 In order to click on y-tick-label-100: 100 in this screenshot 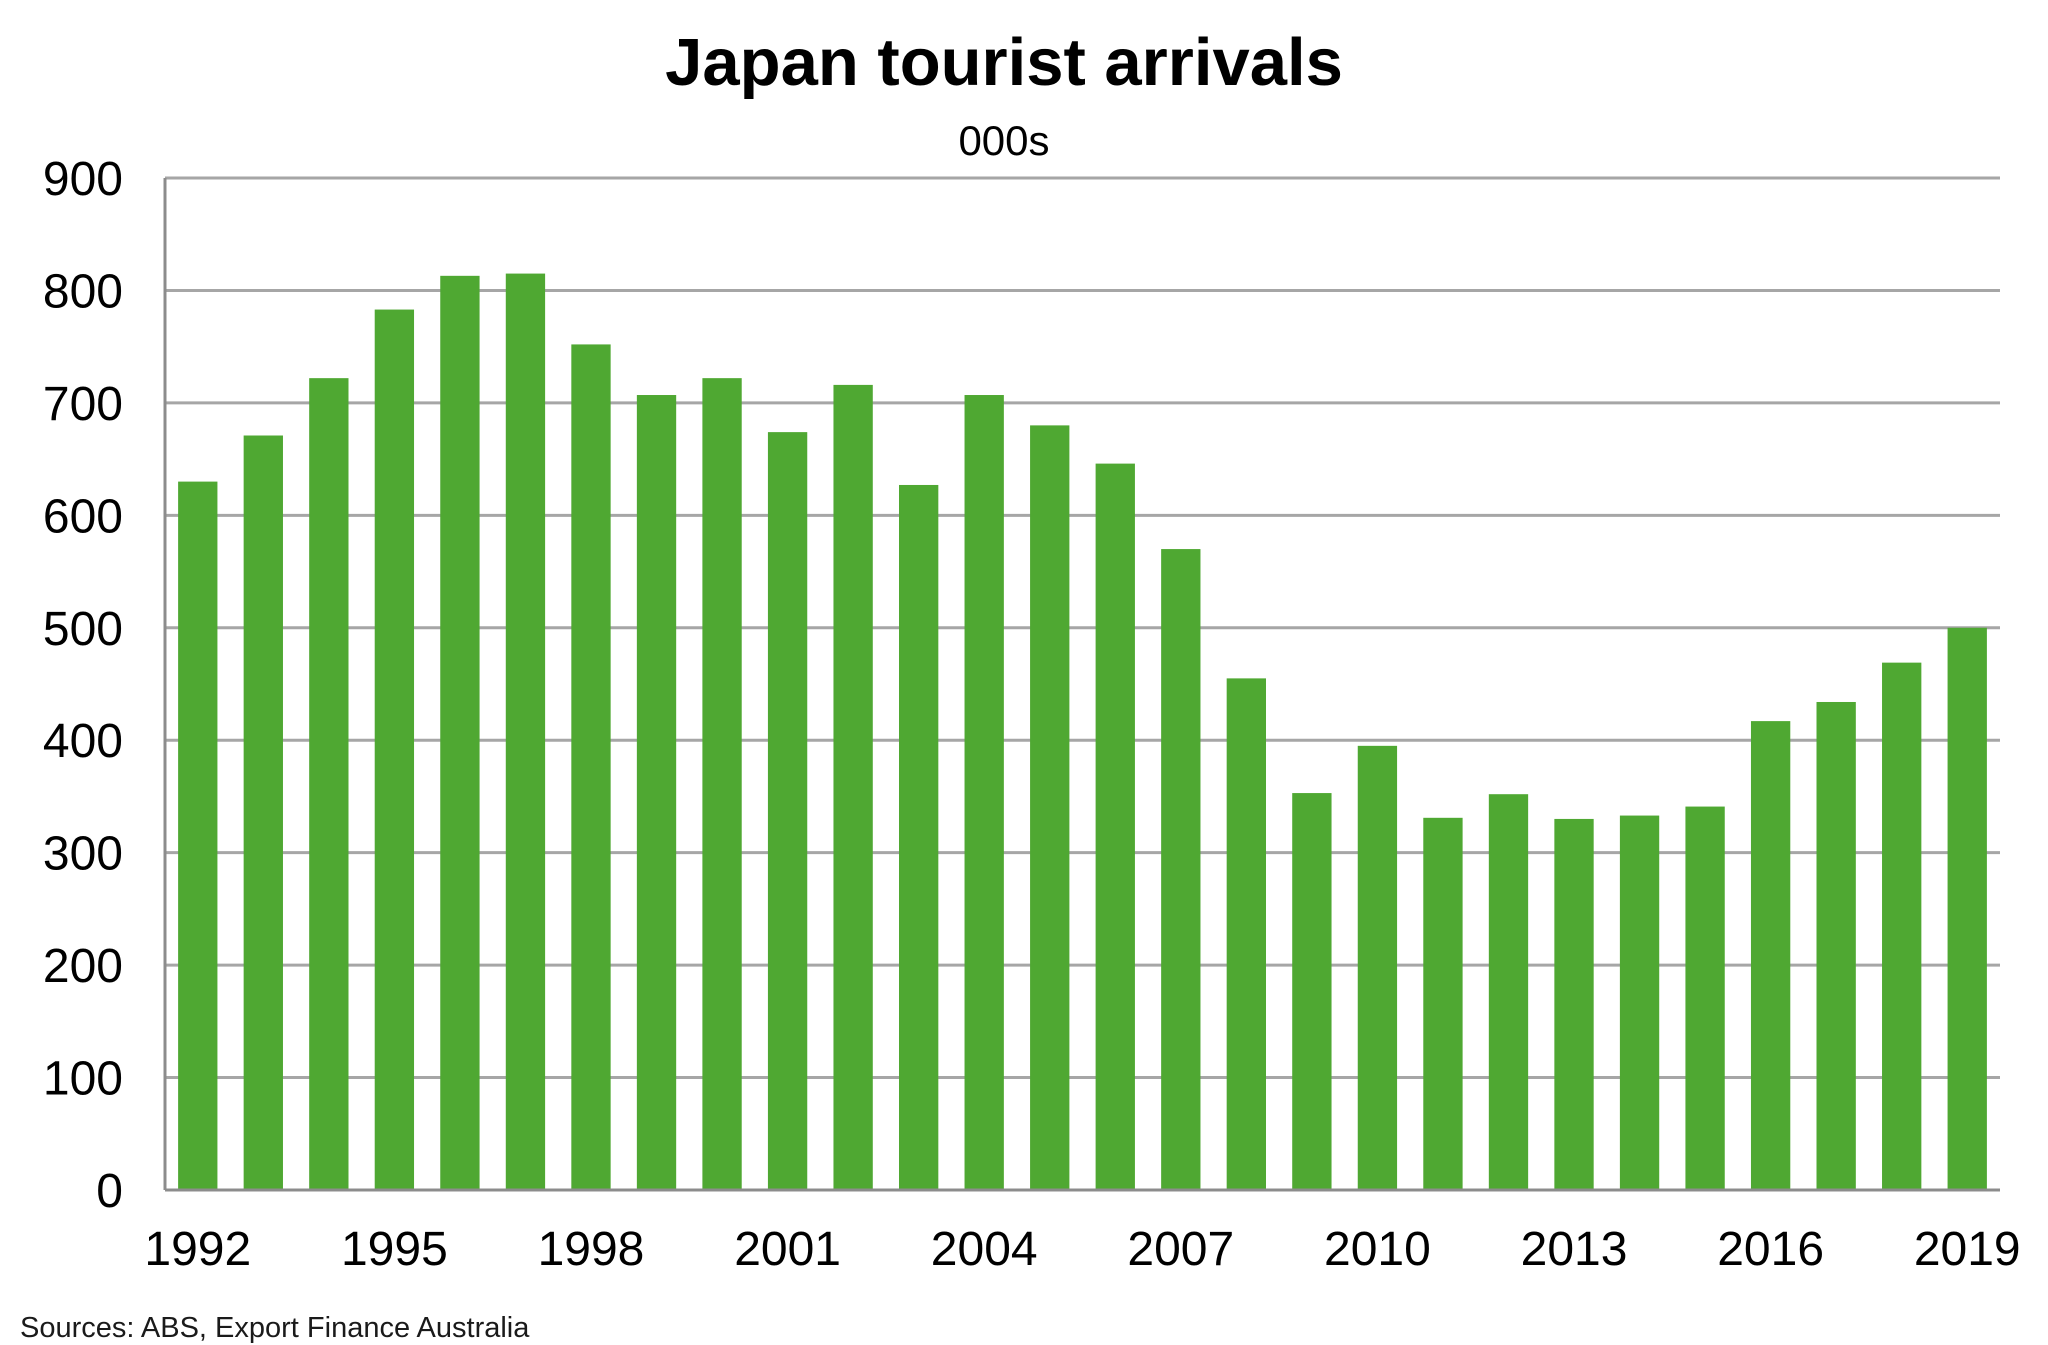, I will do `click(83, 1079)`.